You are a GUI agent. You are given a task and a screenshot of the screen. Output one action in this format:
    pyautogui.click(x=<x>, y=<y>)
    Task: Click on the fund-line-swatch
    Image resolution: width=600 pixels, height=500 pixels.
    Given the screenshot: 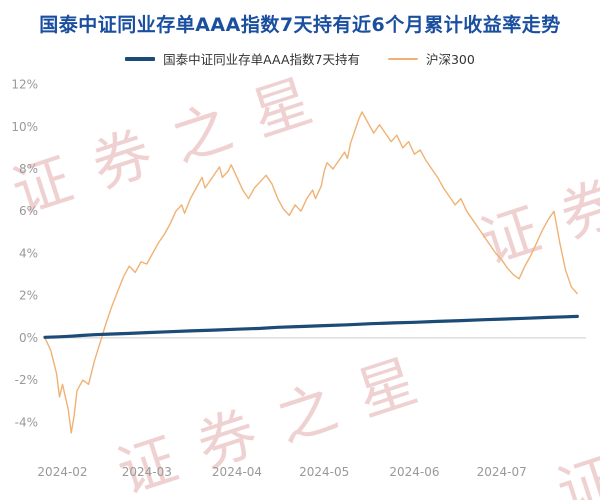 What is the action you would take?
    pyautogui.click(x=140, y=58)
    